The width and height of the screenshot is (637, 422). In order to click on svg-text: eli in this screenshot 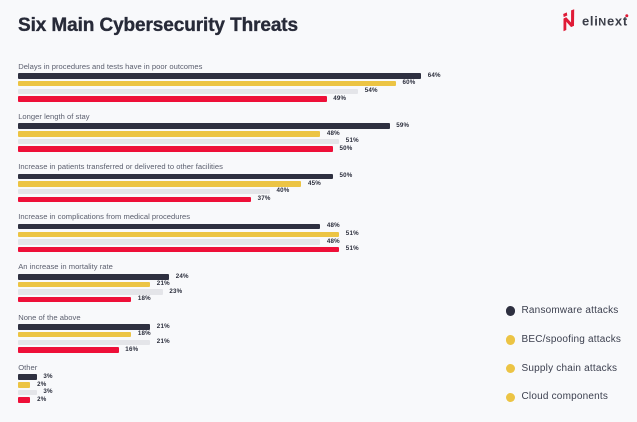, I will do `click(590, 21)`.